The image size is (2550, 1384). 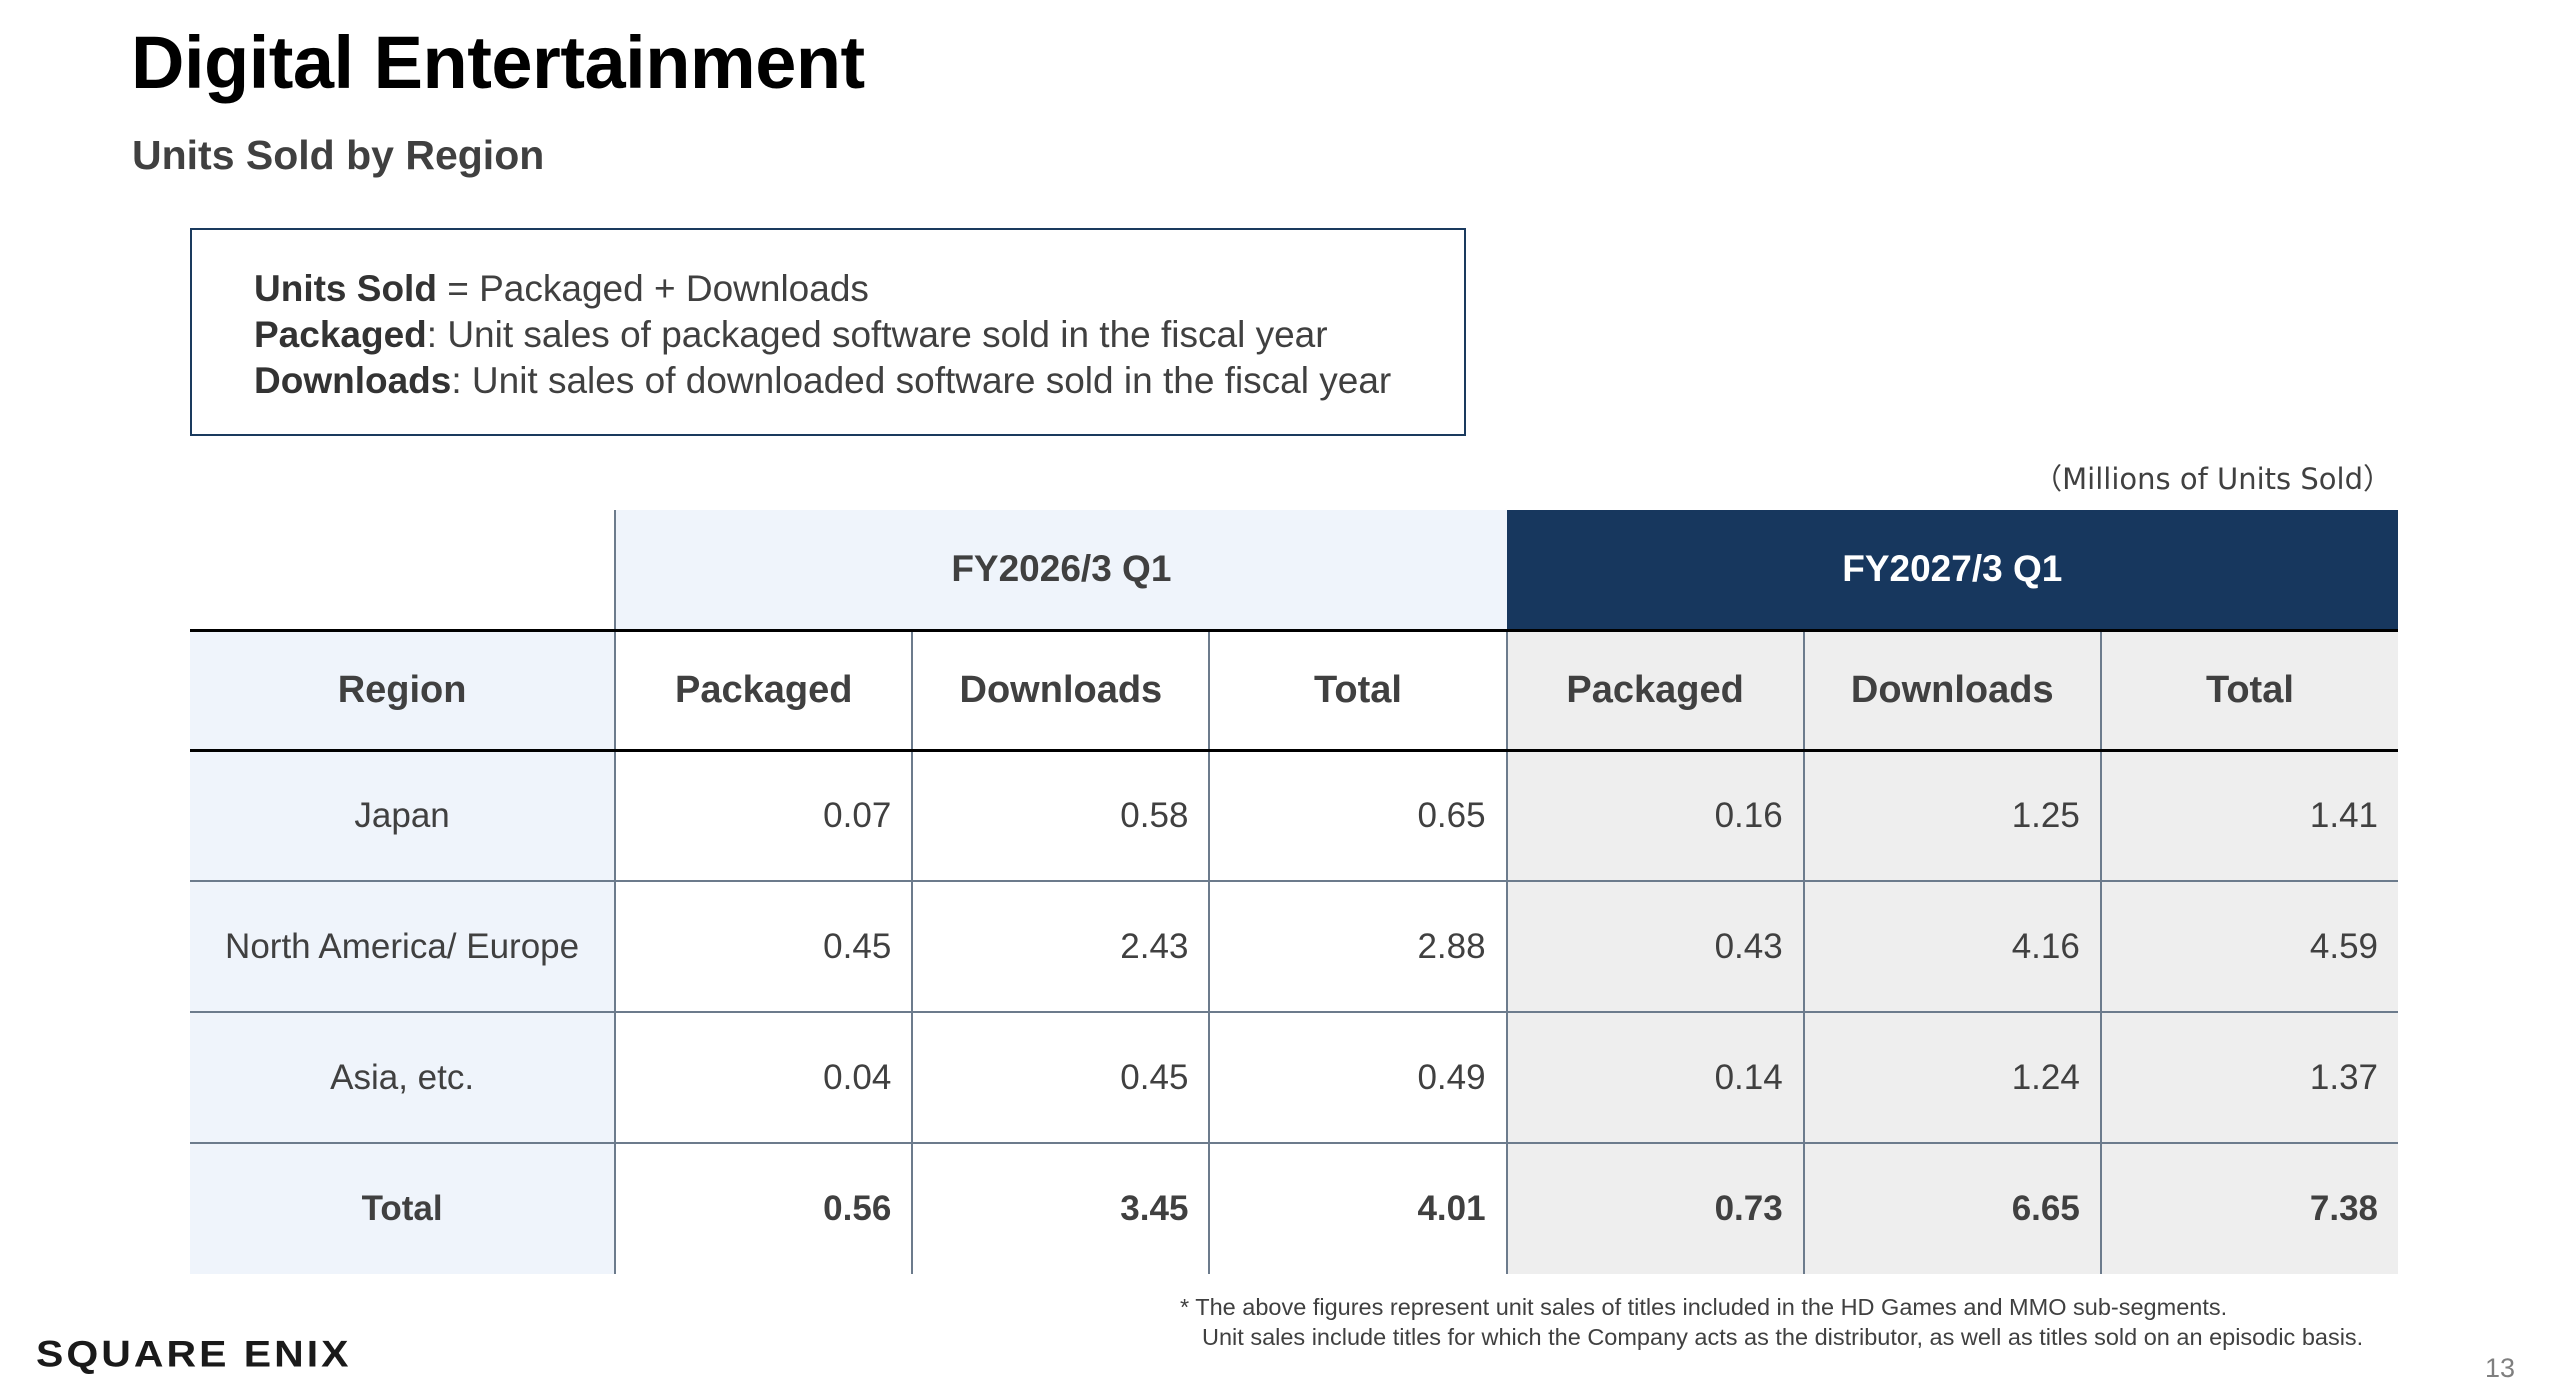 What do you see at coordinates (2212, 479) in the screenshot?
I see `unit-note: （Millions of Units Sold）` at bounding box center [2212, 479].